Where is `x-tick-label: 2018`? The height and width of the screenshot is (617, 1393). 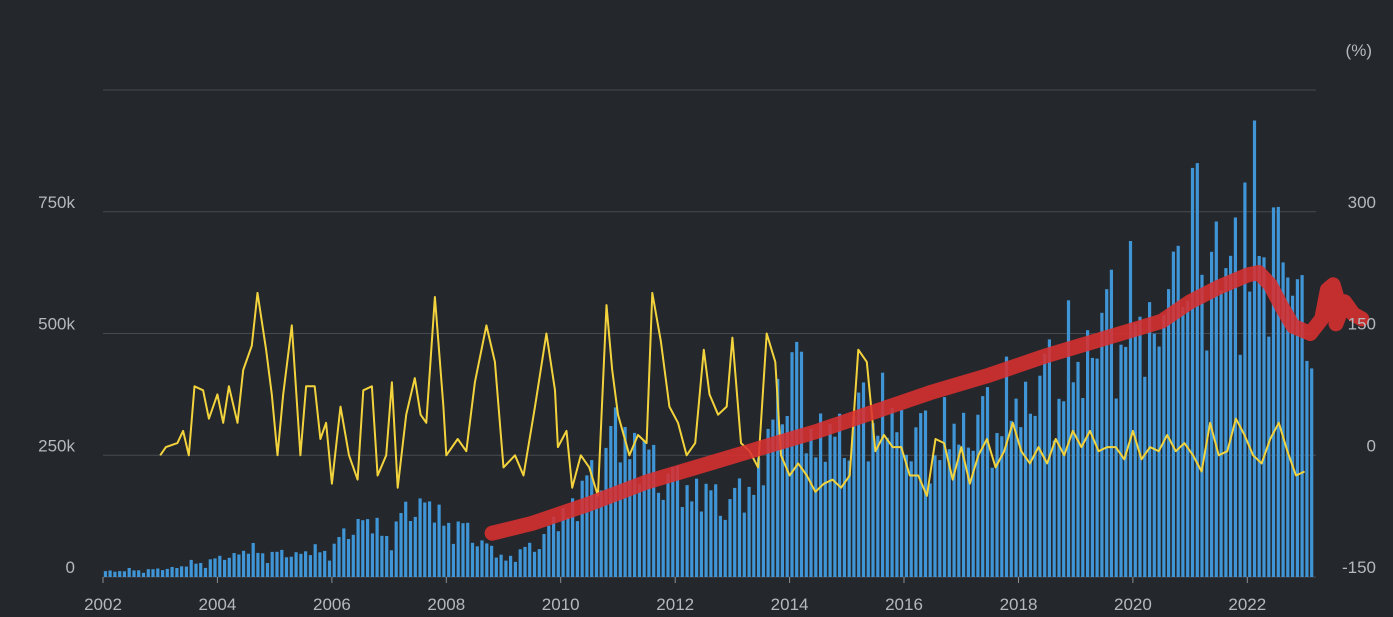
x-tick-label: 2018 is located at coordinates (1019, 604).